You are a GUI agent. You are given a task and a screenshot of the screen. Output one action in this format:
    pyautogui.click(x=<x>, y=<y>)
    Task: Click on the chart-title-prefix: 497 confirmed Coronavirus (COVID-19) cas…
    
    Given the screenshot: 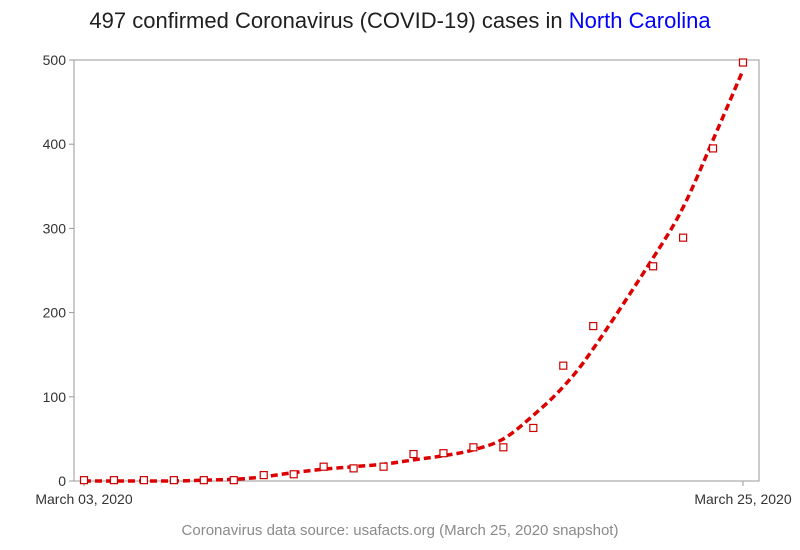 What is the action you would take?
    pyautogui.click(x=329, y=20)
    